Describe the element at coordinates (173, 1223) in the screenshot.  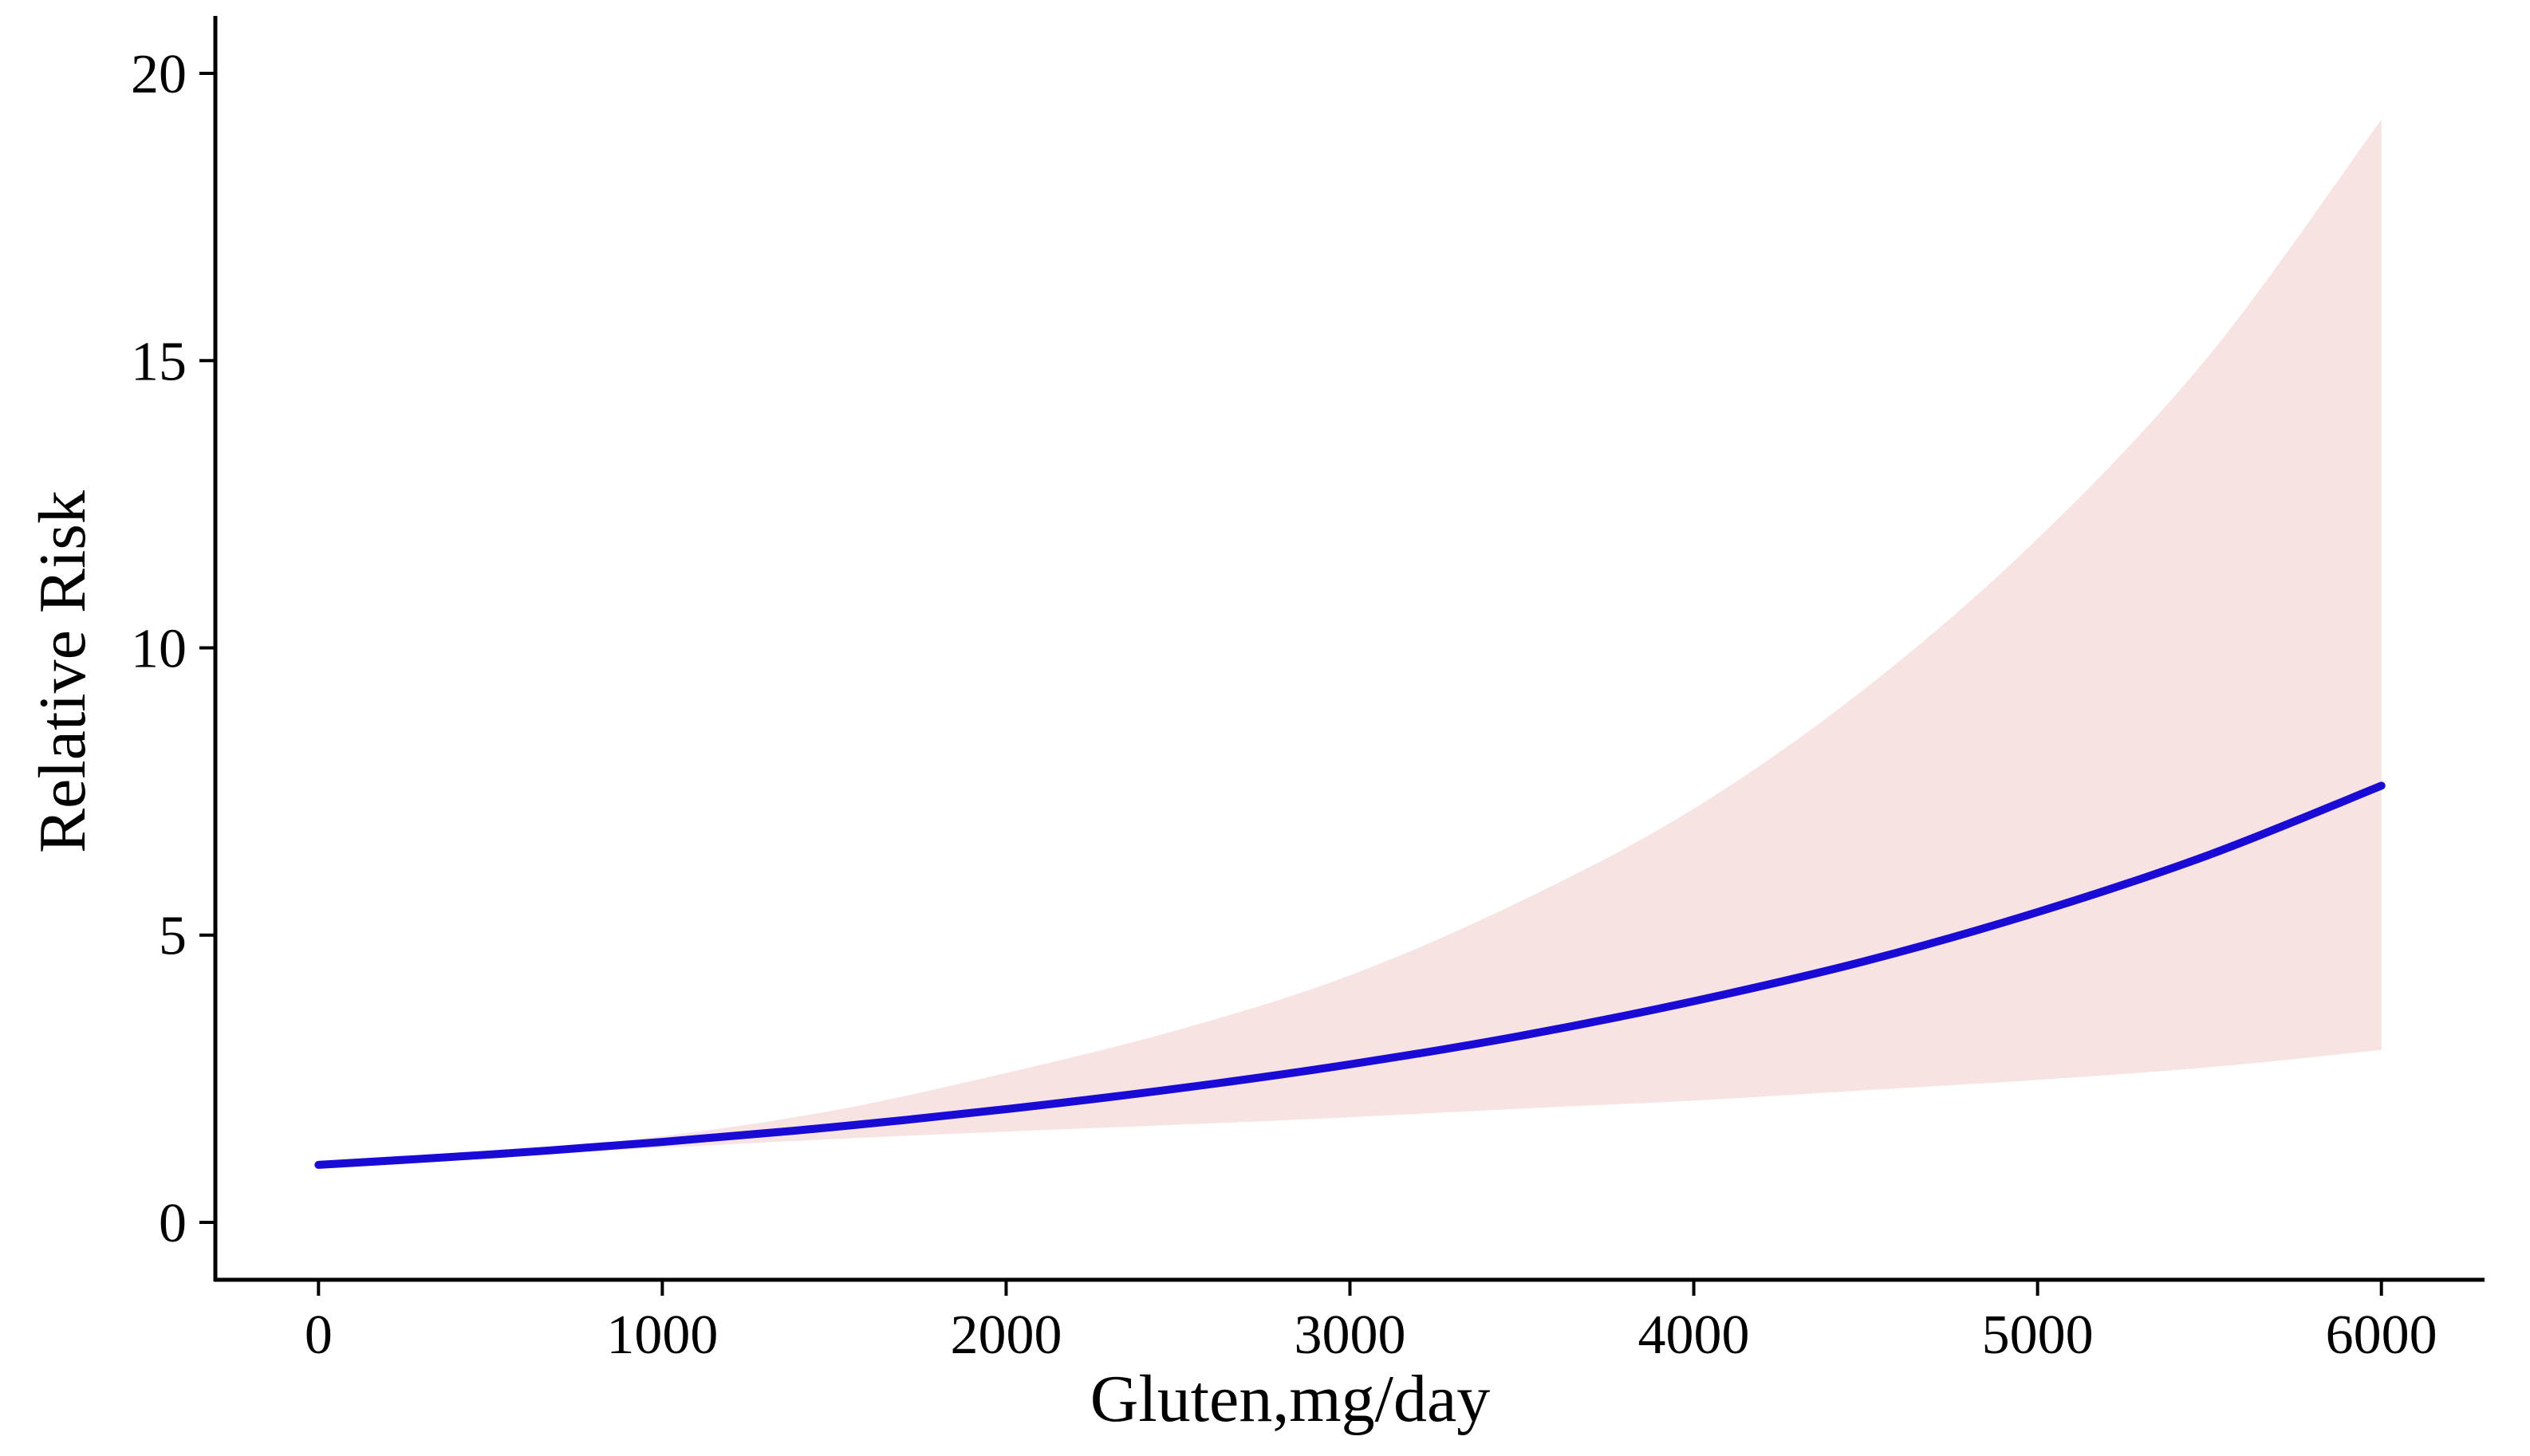
I see `y-tick-label: 0` at that location.